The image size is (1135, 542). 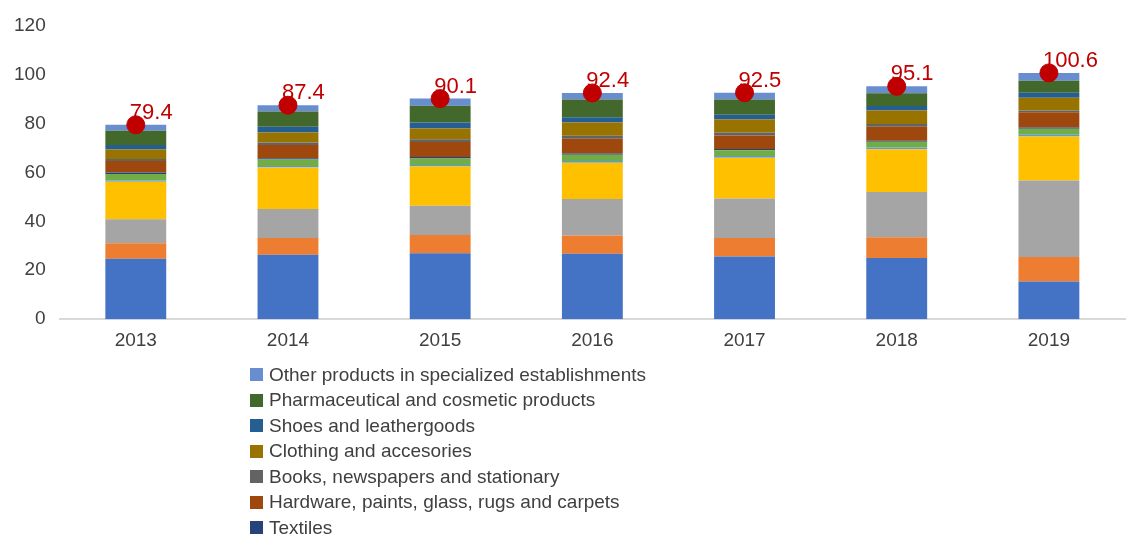 I want to click on y-tick-label: 100, so click(x=30, y=73).